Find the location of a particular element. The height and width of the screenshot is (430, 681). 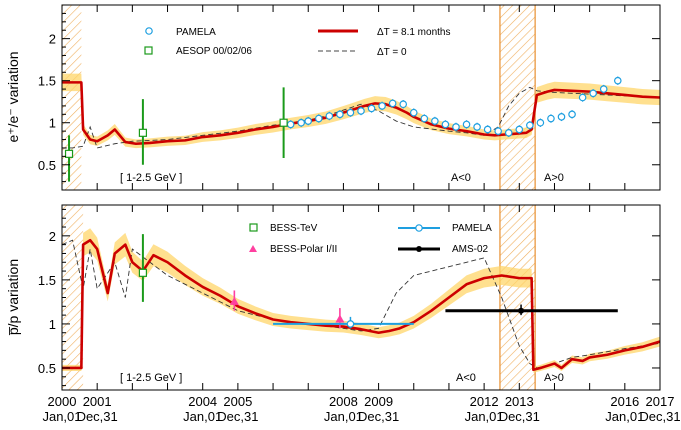

legend-ams-label: AMS-02 is located at coordinates (470, 249).